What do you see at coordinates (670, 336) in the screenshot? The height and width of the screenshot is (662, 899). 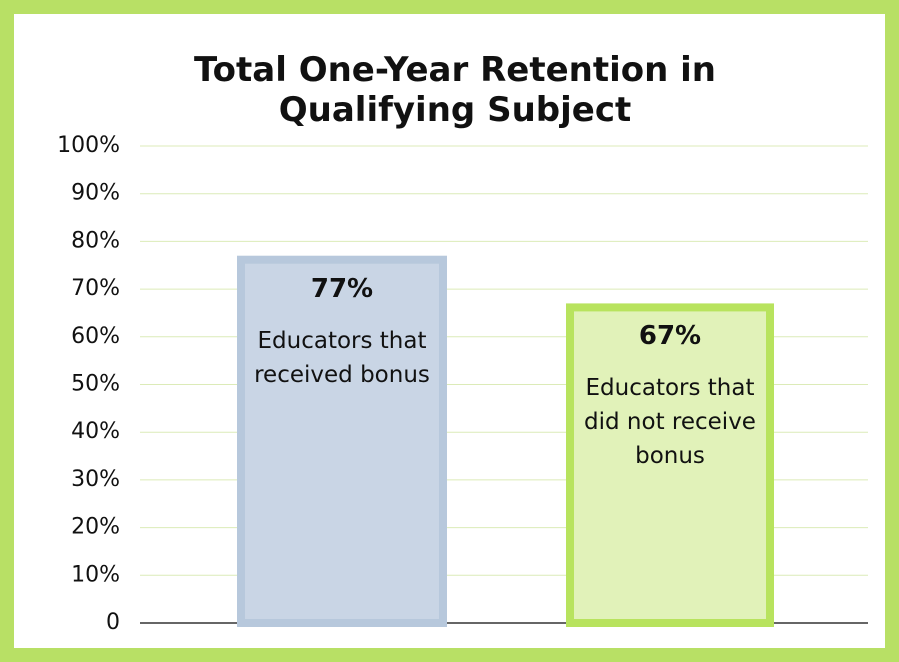 I see `value-label: 67%` at bounding box center [670, 336].